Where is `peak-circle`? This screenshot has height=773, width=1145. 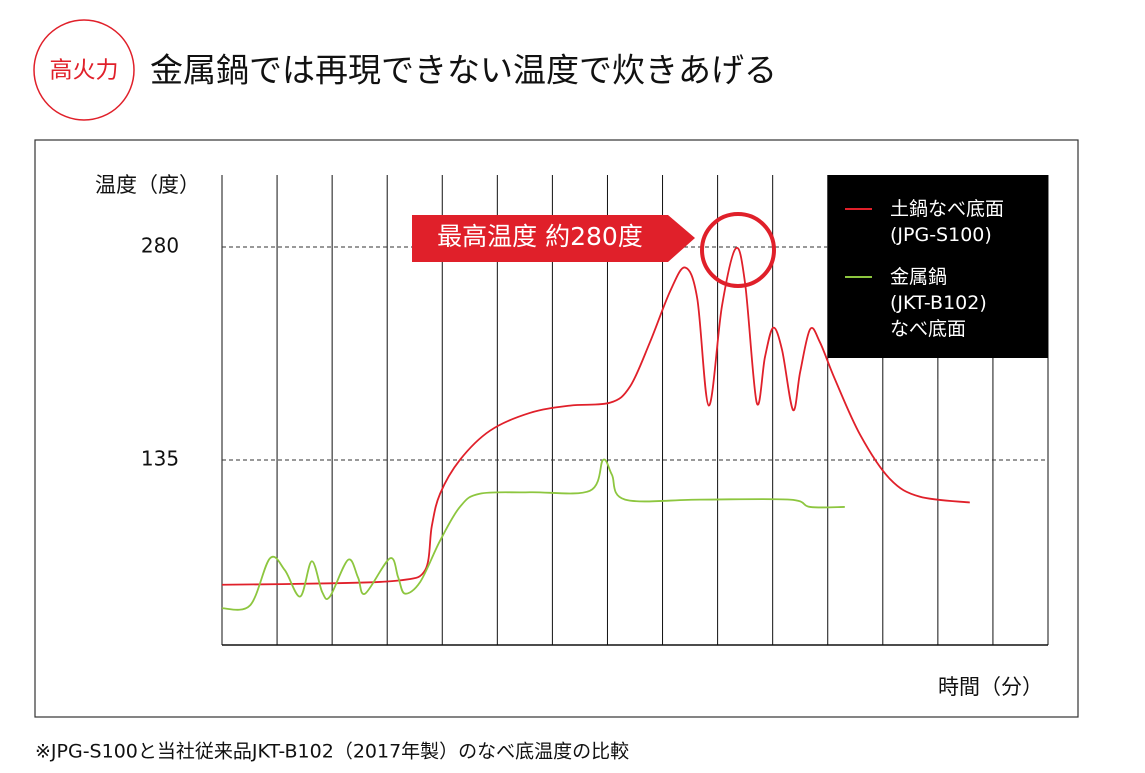
peak-circle is located at coordinates (738, 250).